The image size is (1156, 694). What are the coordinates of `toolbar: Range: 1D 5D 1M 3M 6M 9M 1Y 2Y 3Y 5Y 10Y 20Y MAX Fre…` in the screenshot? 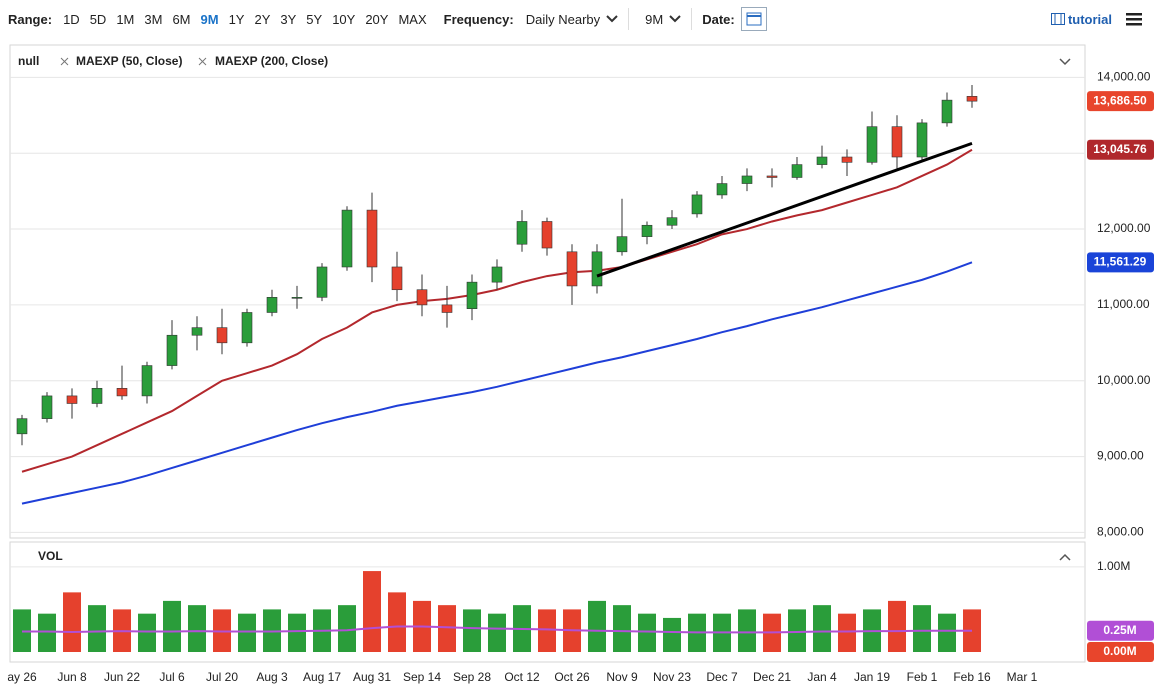 It's located at (578, 19).